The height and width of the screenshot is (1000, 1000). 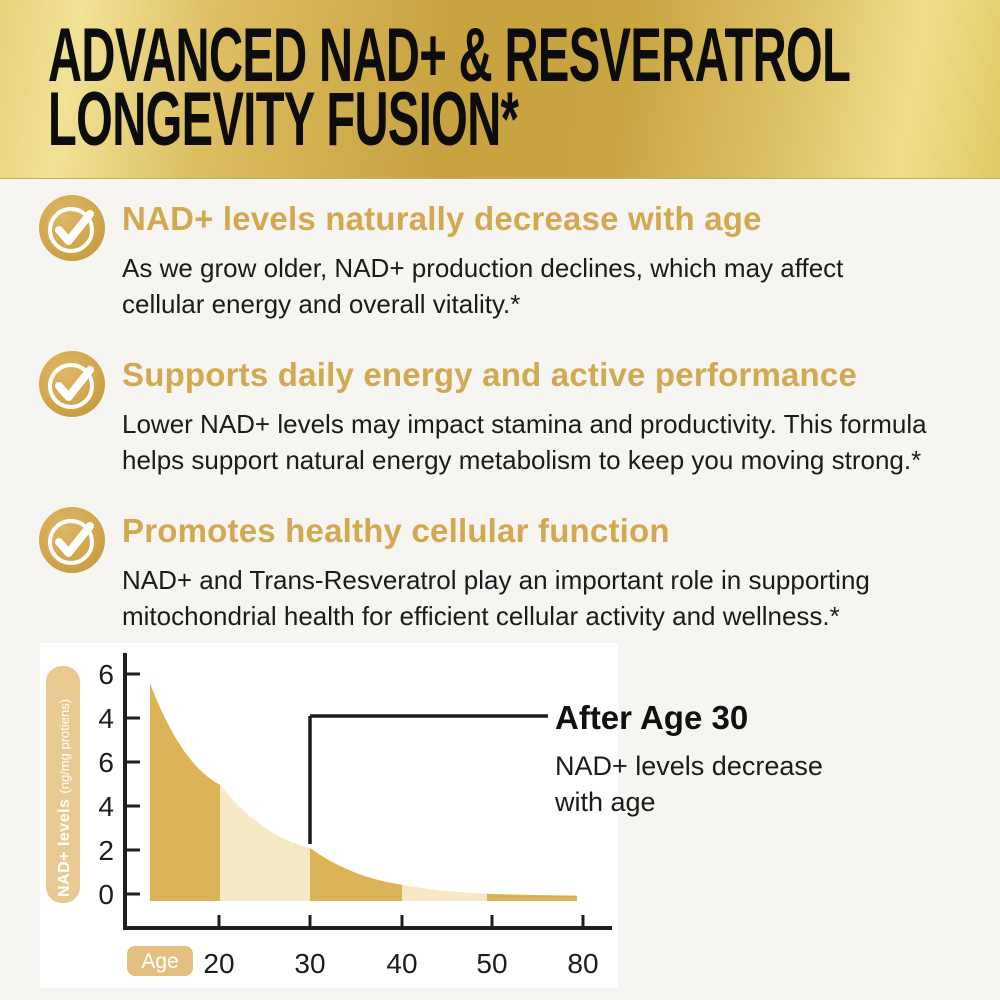 I want to click on annotation-line: with age, so click(x=605, y=802).